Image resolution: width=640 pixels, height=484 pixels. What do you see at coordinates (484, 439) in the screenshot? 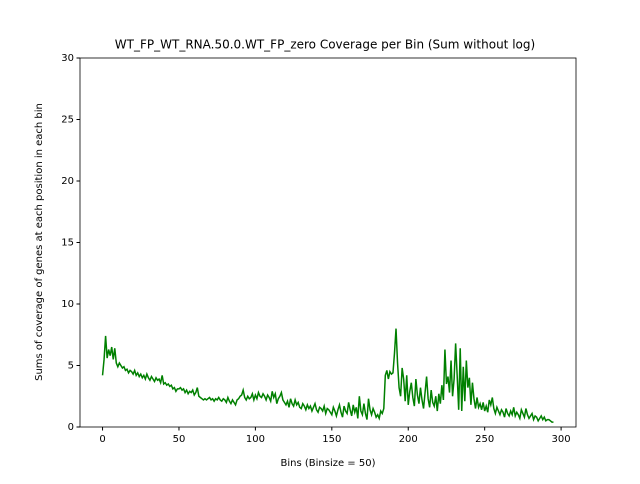
I see `x-tick-label: 250` at bounding box center [484, 439].